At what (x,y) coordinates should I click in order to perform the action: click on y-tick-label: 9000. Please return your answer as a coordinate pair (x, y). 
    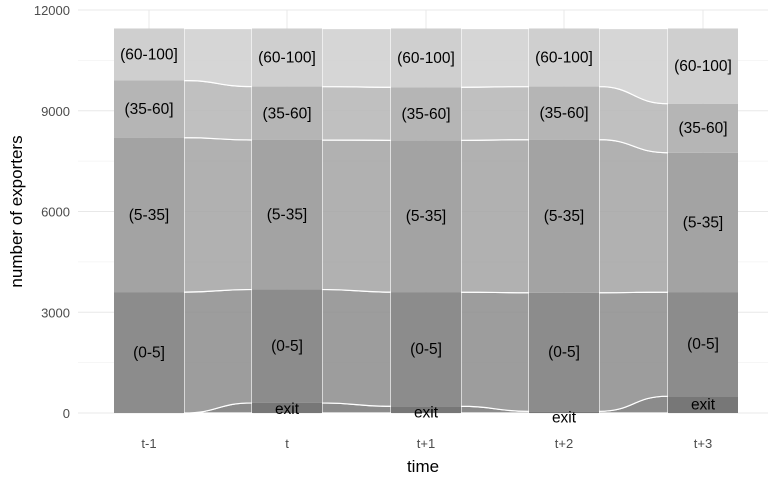
    Looking at the image, I should click on (55, 111).